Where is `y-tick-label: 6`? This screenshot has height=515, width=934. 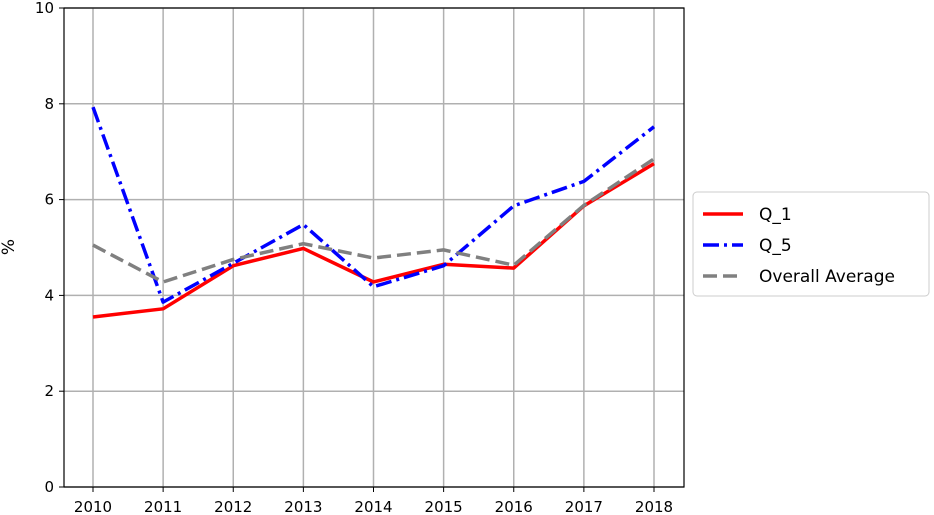
y-tick-label: 6 is located at coordinates (49, 200).